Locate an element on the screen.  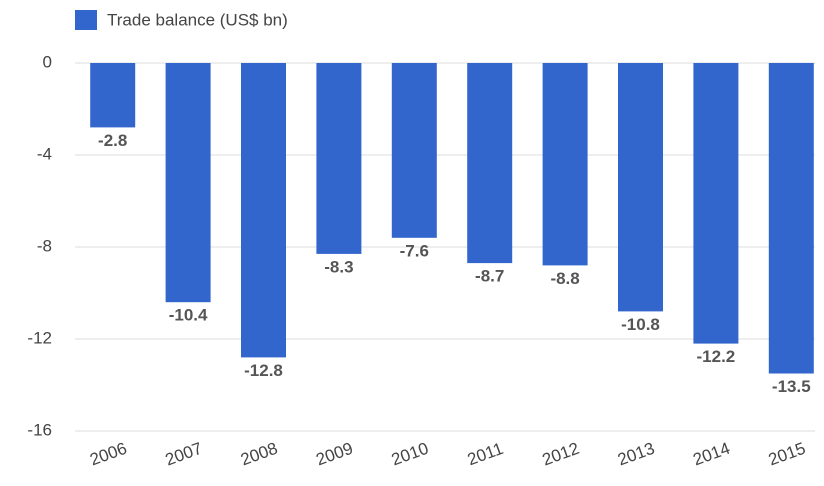
legend-swatch is located at coordinates (86, 20).